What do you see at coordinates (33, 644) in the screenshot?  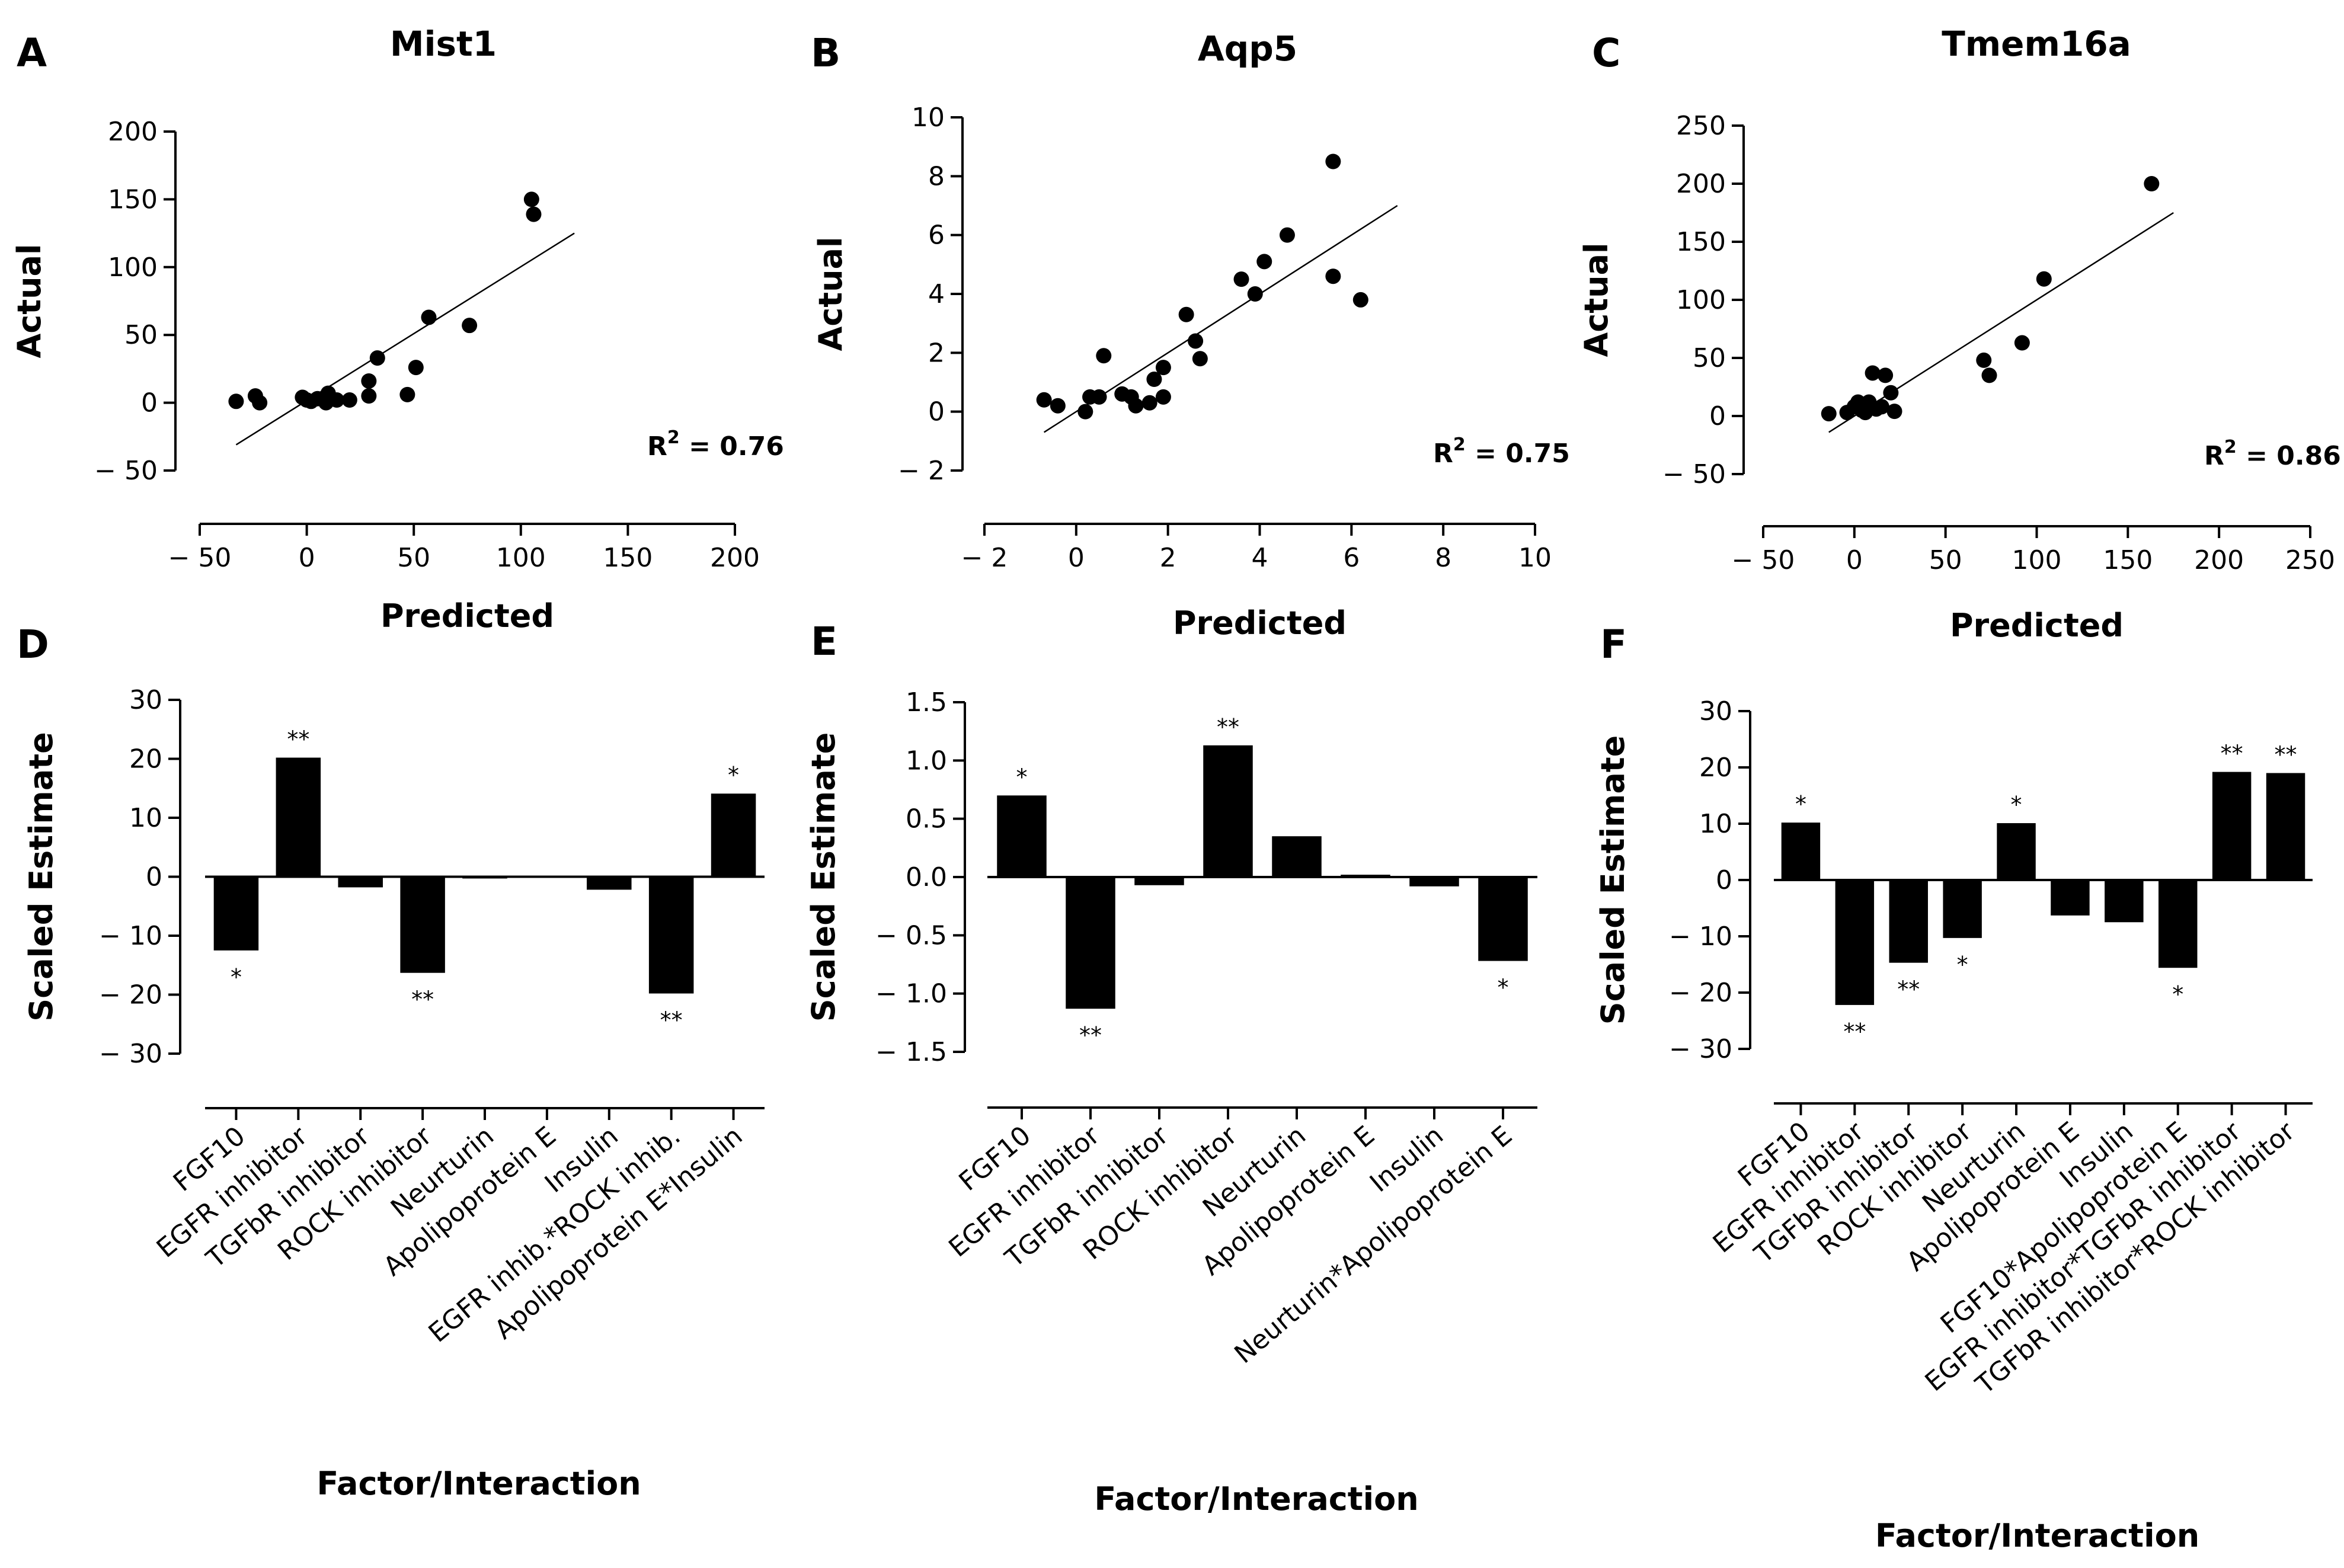 I see `panel-letter-d: D` at bounding box center [33, 644].